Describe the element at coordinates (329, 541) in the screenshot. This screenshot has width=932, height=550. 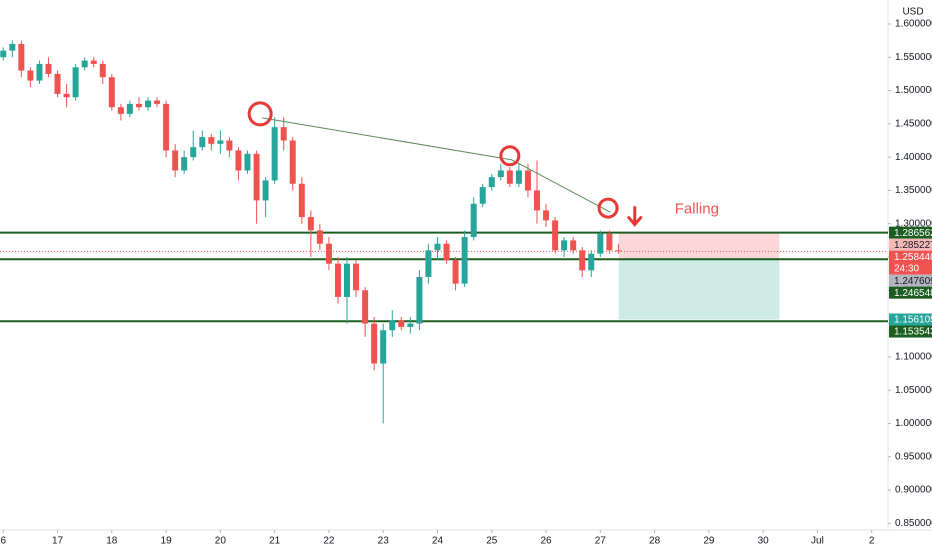
I see `x-tick-label: 22` at that location.